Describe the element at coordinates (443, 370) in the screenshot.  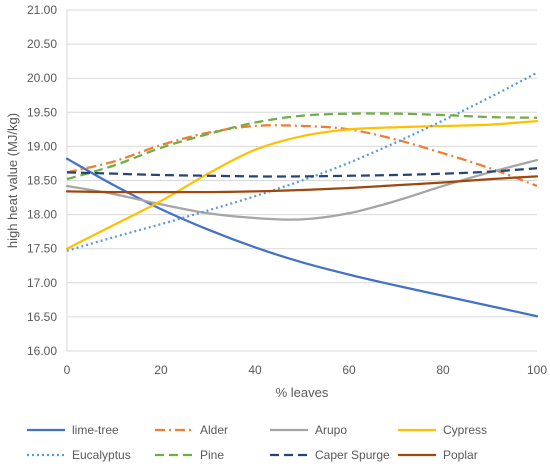
I see `x-tick-label: 80` at that location.